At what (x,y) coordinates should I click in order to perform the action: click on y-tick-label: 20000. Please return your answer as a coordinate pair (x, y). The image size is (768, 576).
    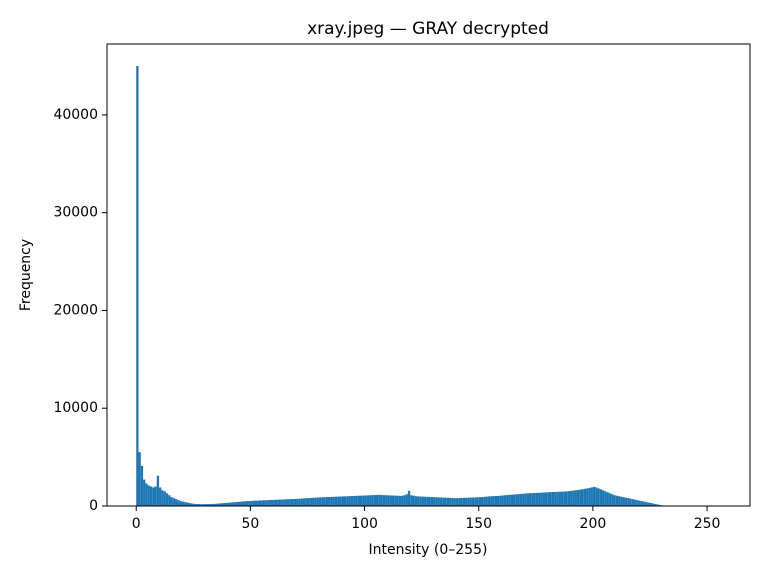
    Looking at the image, I should click on (75, 310).